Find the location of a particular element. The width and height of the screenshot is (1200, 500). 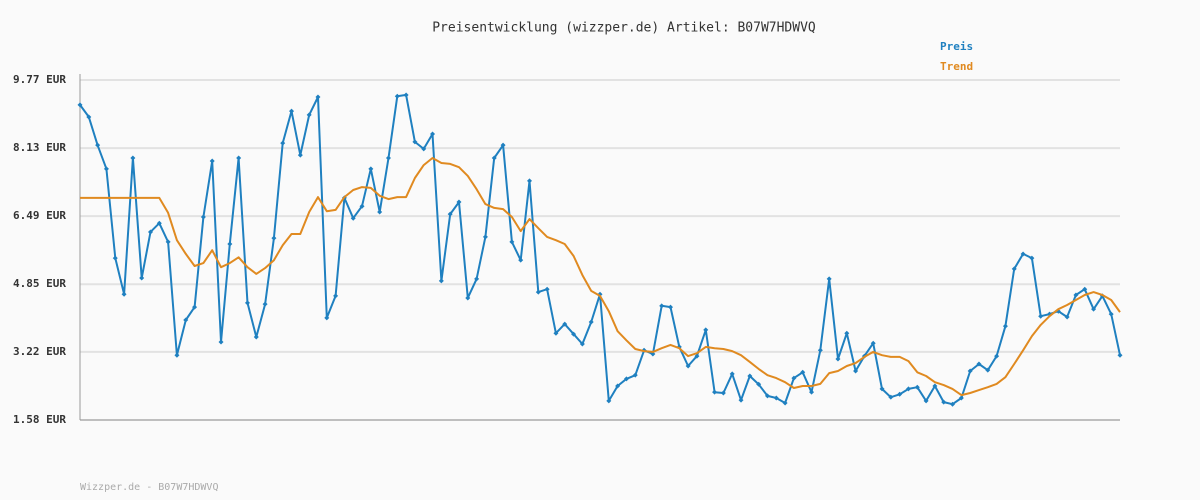

legend-label: Preis is located at coordinates (956, 46).